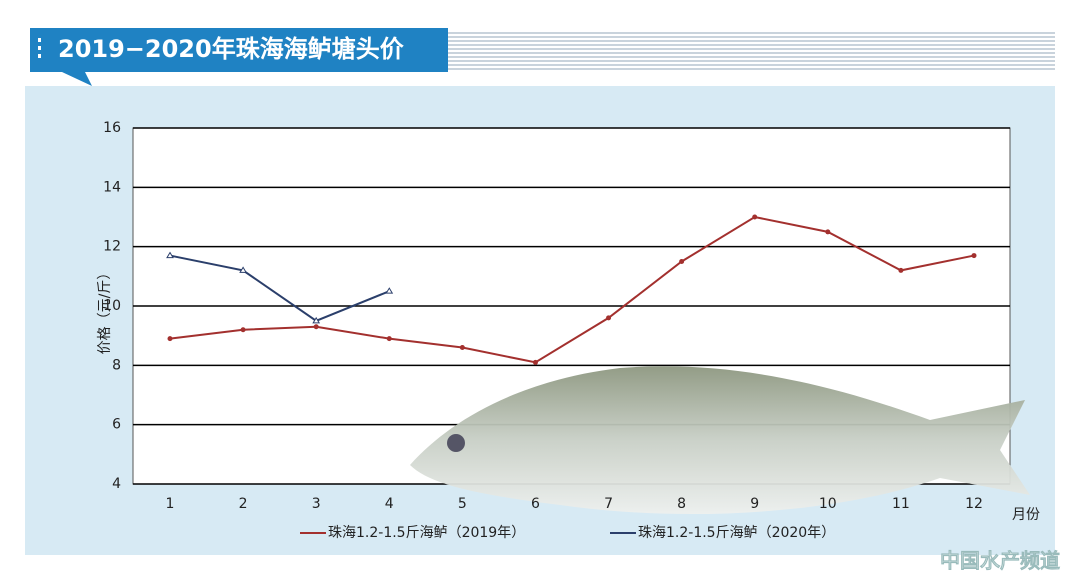  Describe the element at coordinates (974, 504) in the screenshot. I see `x-tick-label: 12` at that location.